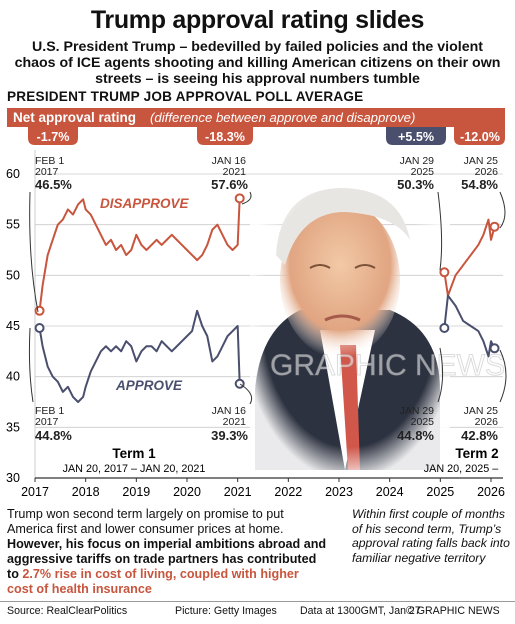  What do you see at coordinates (487, 172) in the screenshot?
I see `callout-t2-end-top-date2: 2026` at bounding box center [487, 172].